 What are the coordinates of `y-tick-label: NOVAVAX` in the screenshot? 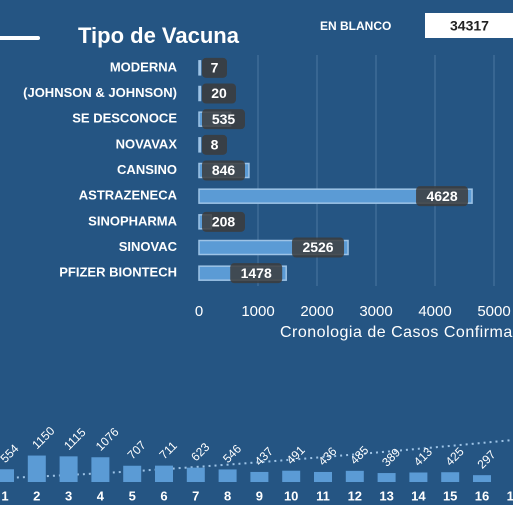 It's located at (147, 143).